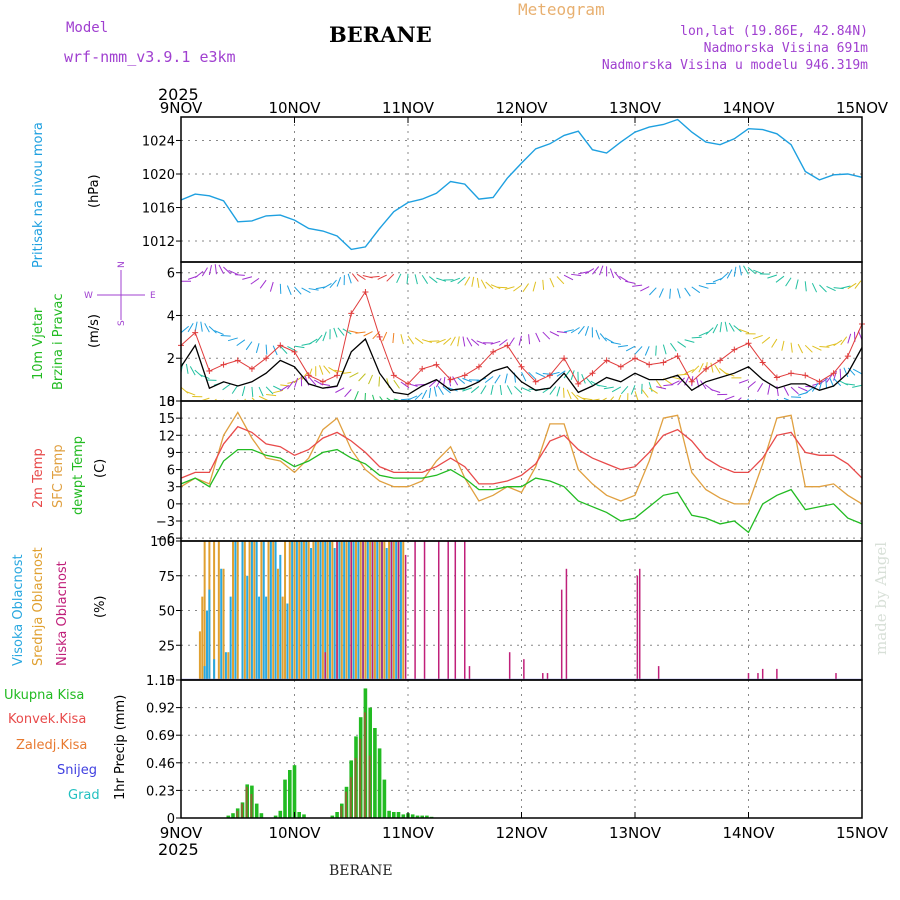 This screenshot has height=900, width=900. I want to click on legend-snijeg: Snijeg, so click(77, 770).